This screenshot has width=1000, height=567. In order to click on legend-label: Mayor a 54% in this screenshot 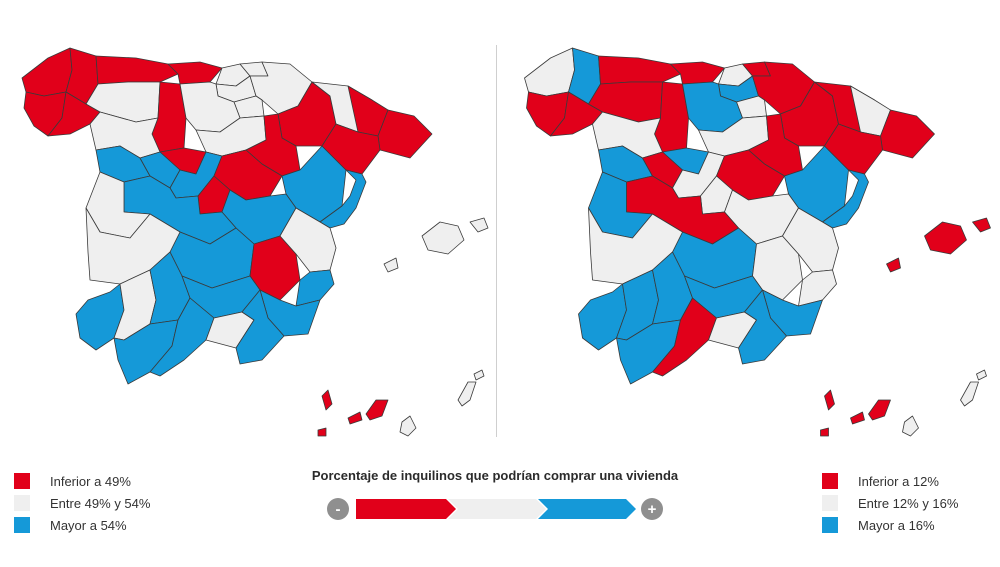, I will do `click(88, 525)`.